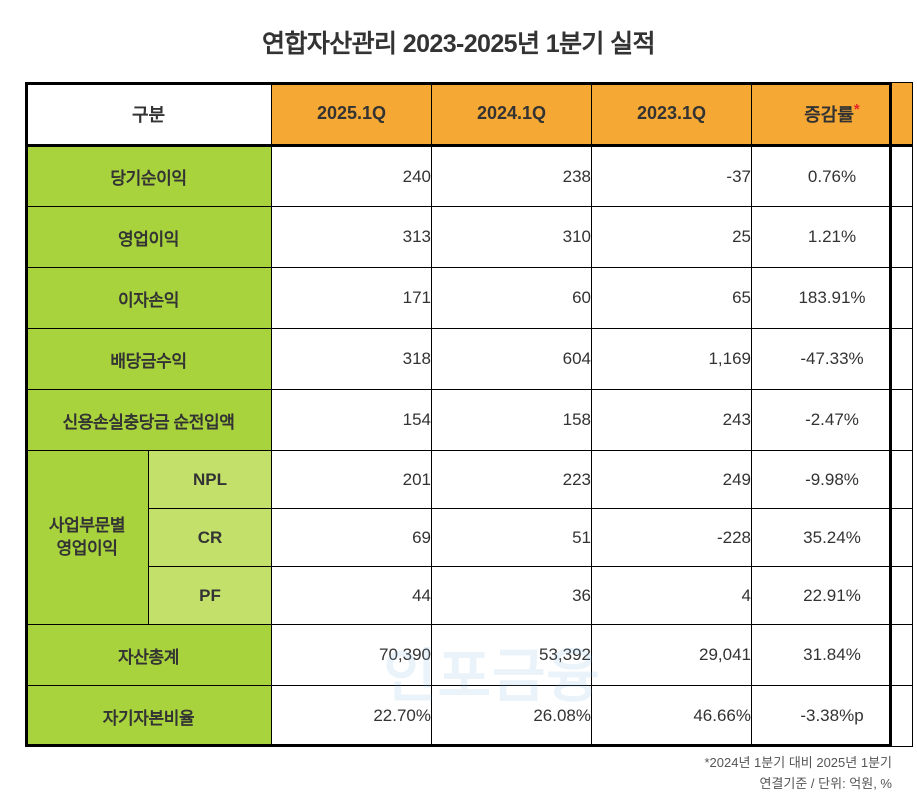 The image size is (917, 809). Describe the element at coordinates (832, 655) in the screenshot. I see `cell-growth-rate: 31.84%` at that location.